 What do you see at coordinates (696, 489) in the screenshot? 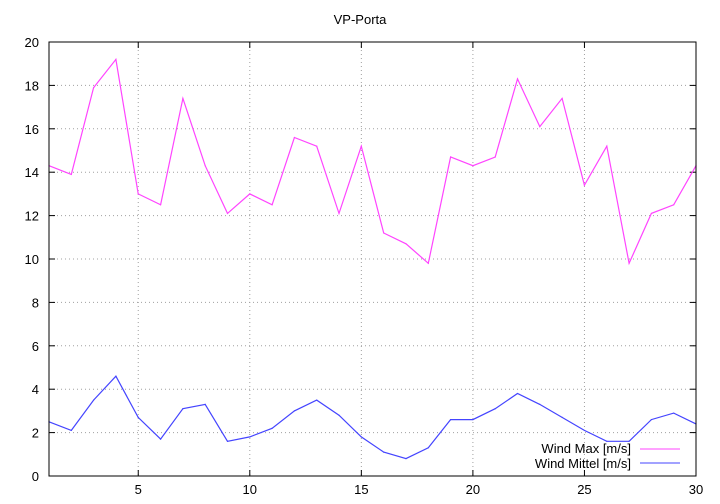
I see `x-tick-label: 30` at bounding box center [696, 489].